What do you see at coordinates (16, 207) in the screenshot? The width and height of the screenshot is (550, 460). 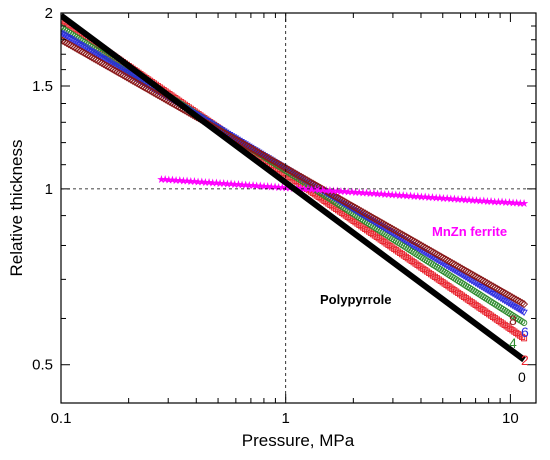 I see `y-axis-title: Relative thickness` at bounding box center [16, 207].